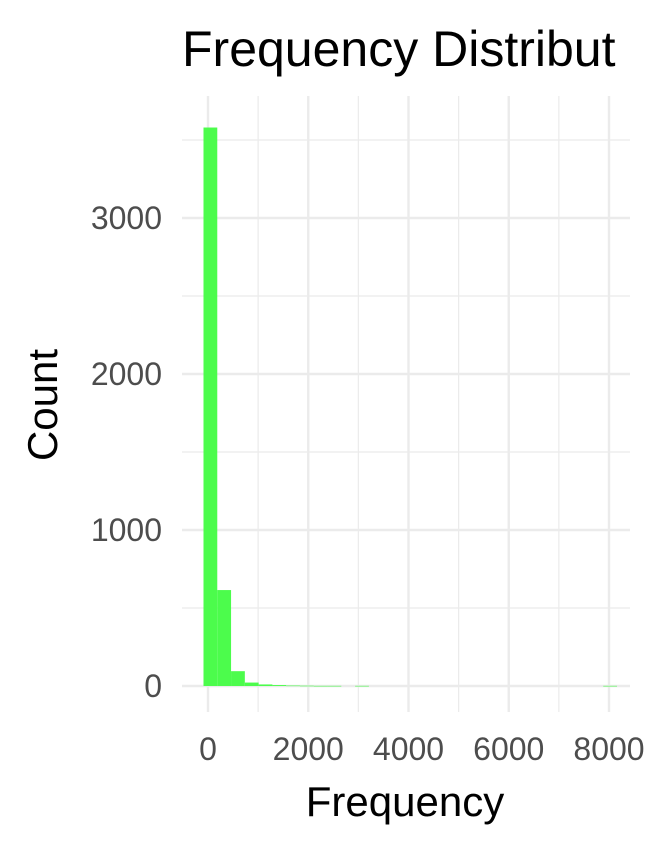 The width and height of the screenshot is (652, 847). I want to click on x-tick-label: 8000, so click(608, 749).